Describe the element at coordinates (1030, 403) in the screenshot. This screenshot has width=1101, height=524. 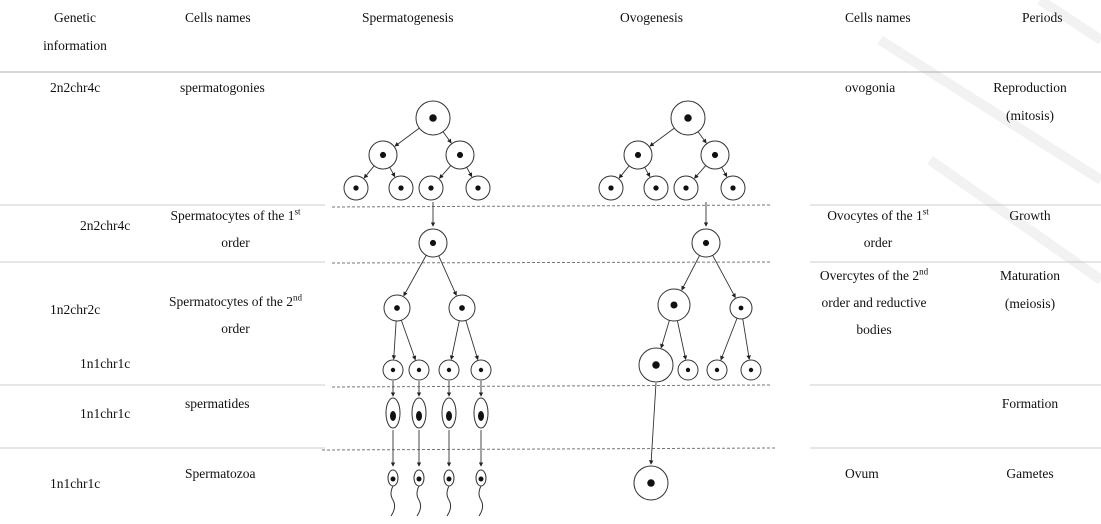
I see `period: Formation` at that location.